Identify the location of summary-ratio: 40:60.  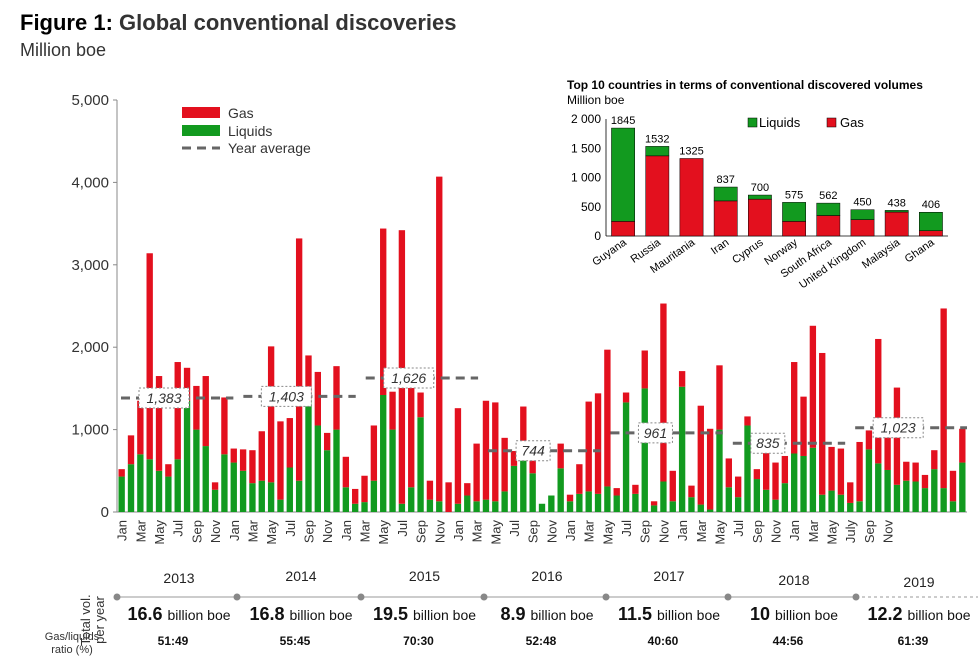
(663, 641).